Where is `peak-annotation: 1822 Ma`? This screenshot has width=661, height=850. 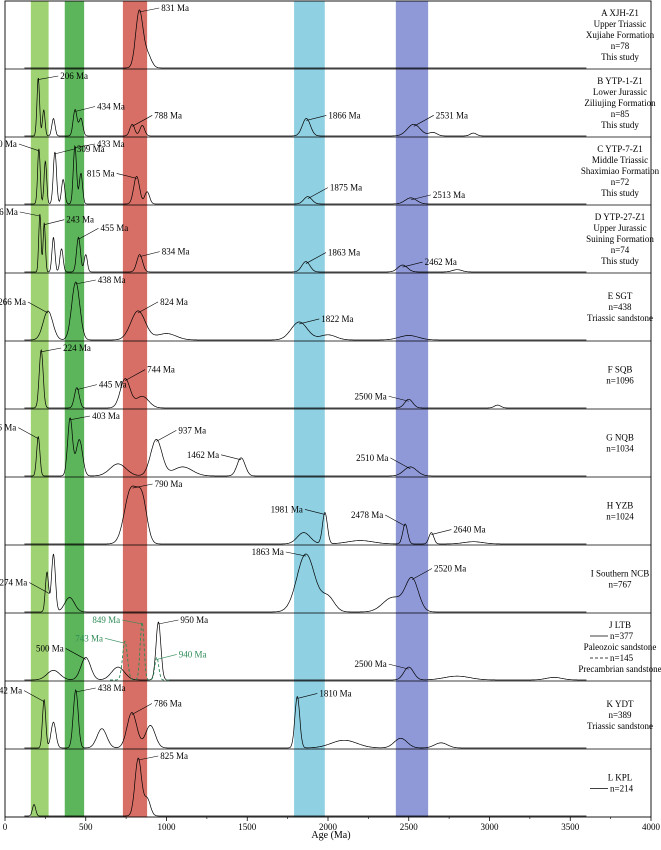 peak-annotation: 1822 Ma is located at coordinates (326, 319).